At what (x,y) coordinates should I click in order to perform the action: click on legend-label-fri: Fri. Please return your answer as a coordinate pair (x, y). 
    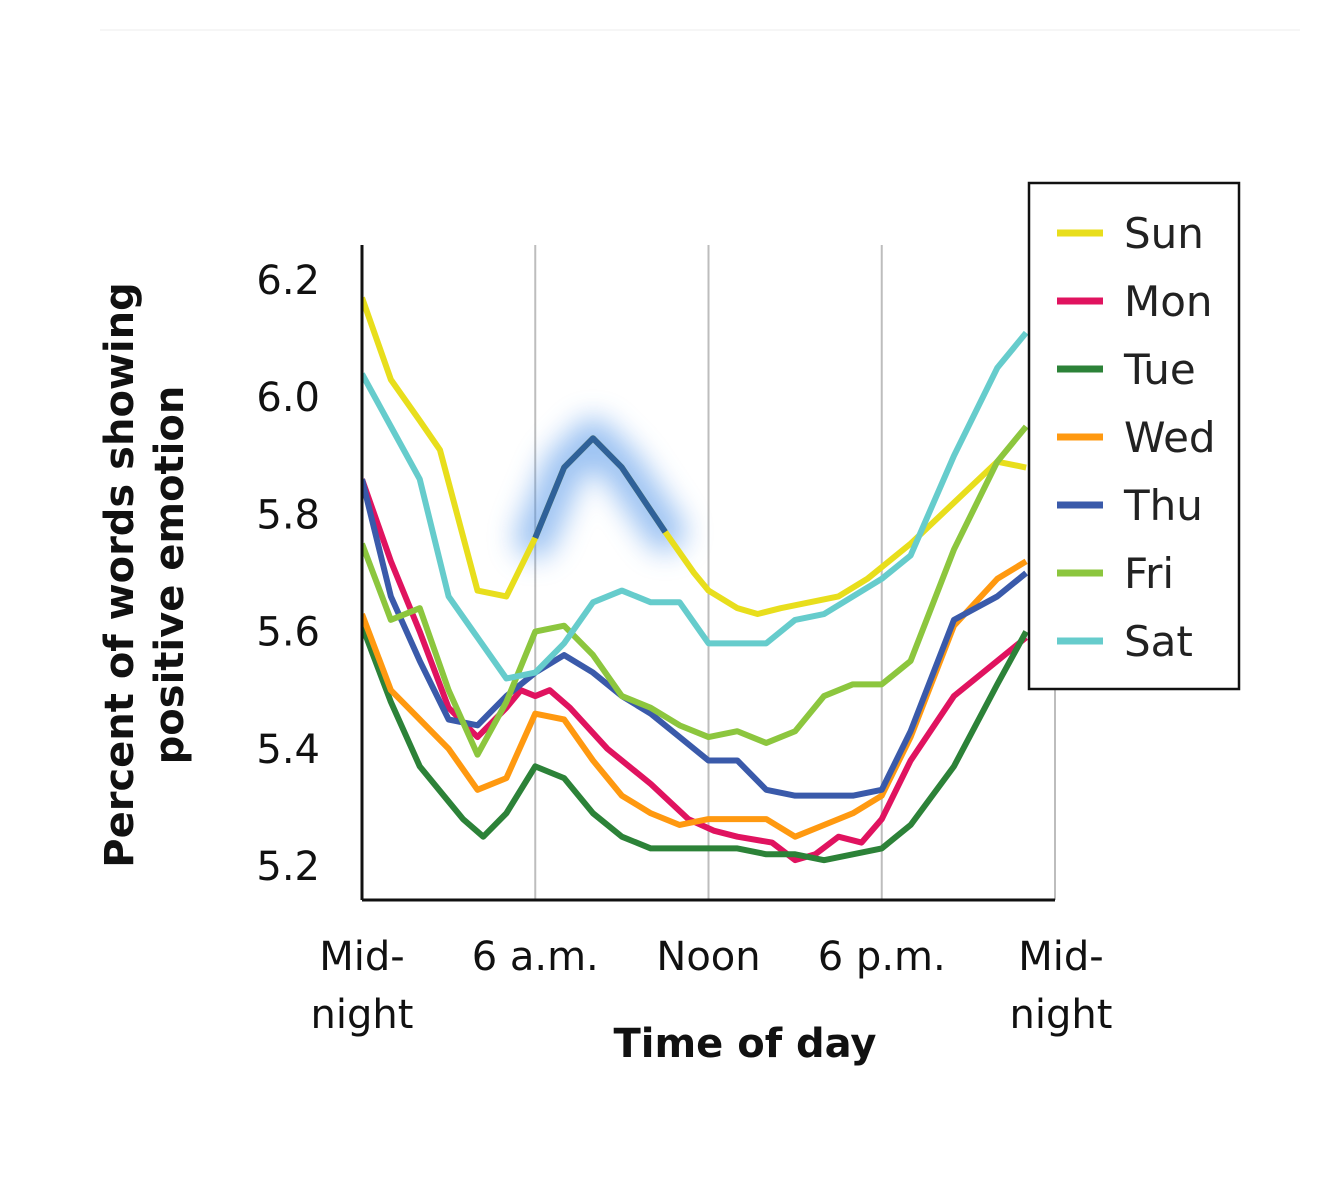
    Looking at the image, I should click on (1149, 573).